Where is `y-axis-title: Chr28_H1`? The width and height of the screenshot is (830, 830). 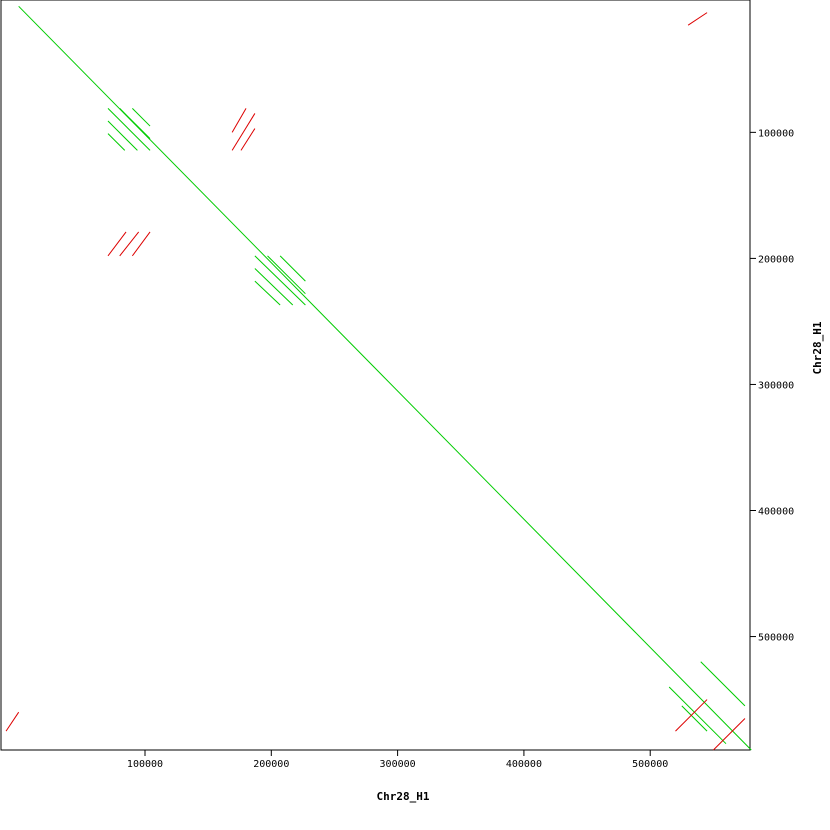
y-axis-title: Chr28_H1 is located at coordinates (817, 347).